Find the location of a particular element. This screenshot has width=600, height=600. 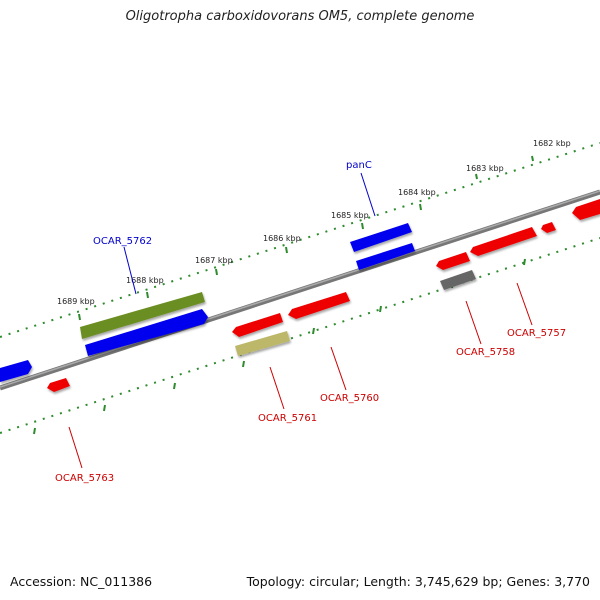

tick-label-1688: 1688 kbp is located at coordinates (145, 280).